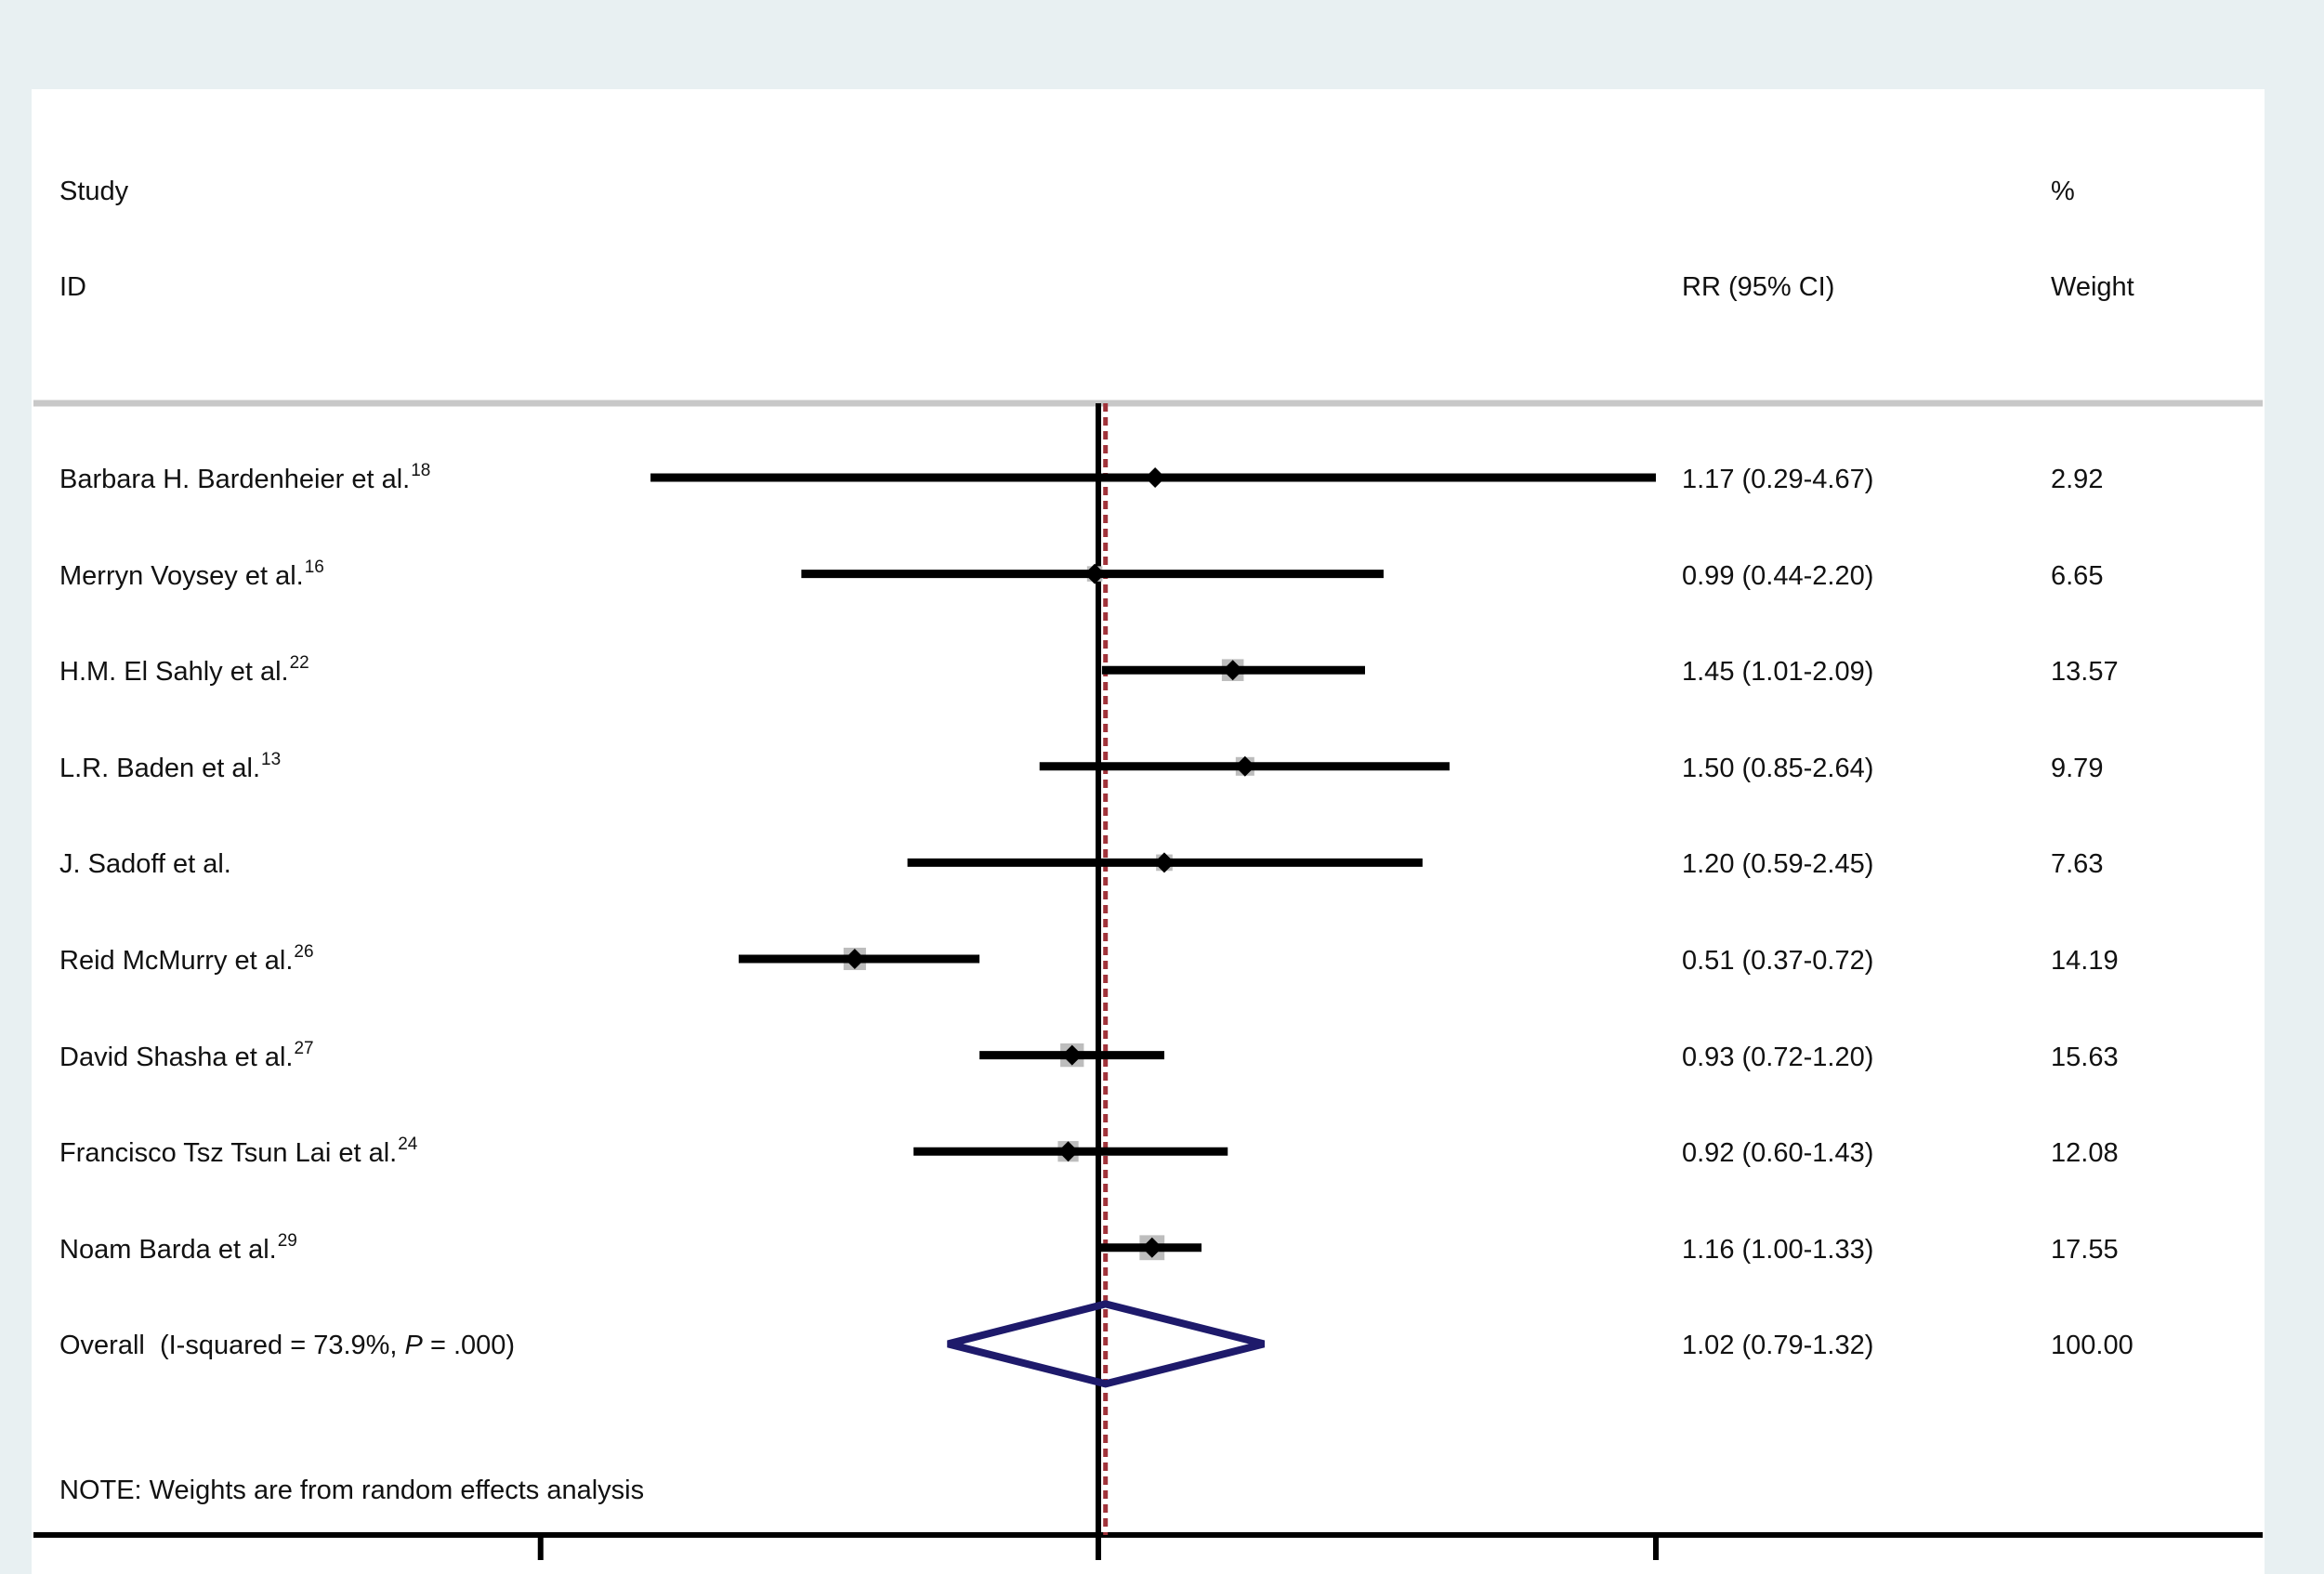 Image resolution: width=2324 pixels, height=1574 pixels. What do you see at coordinates (2077, 576) in the screenshot?
I see `weight-value: 6.65` at bounding box center [2077, 576].